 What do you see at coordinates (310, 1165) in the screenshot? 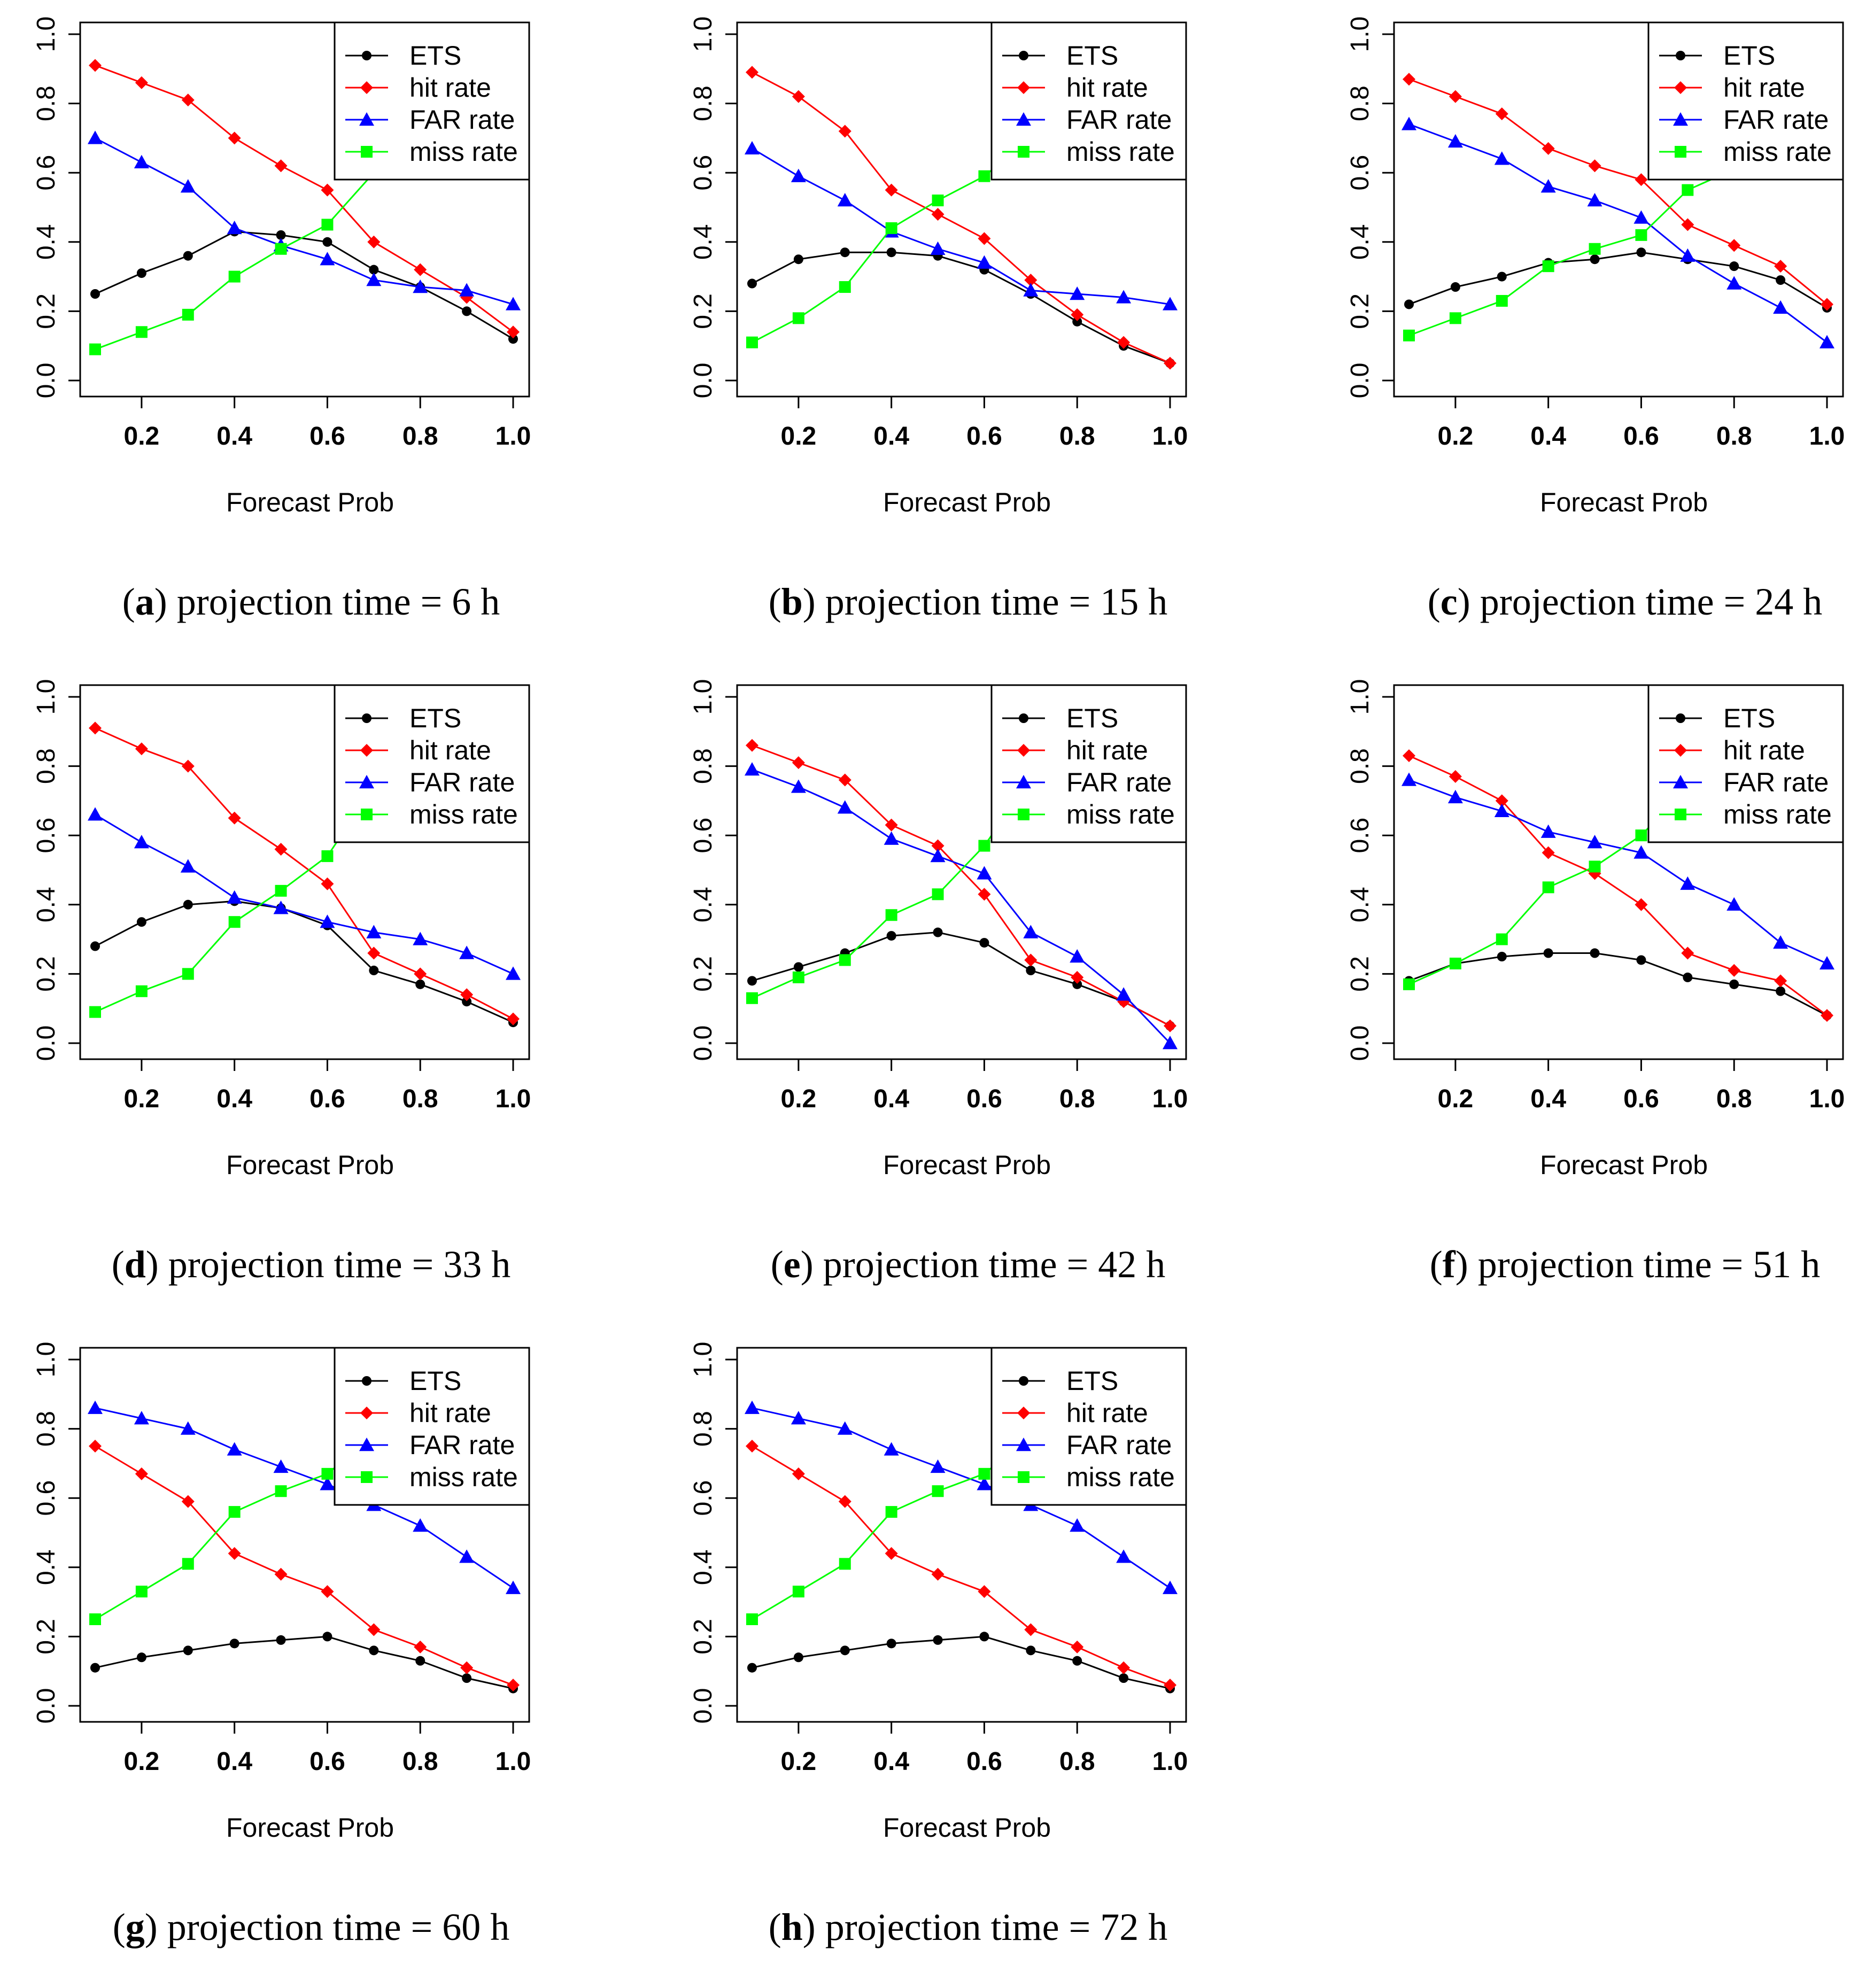
I see `x-axis-label: Forecast Prob` at bounding box center [310, 1165].